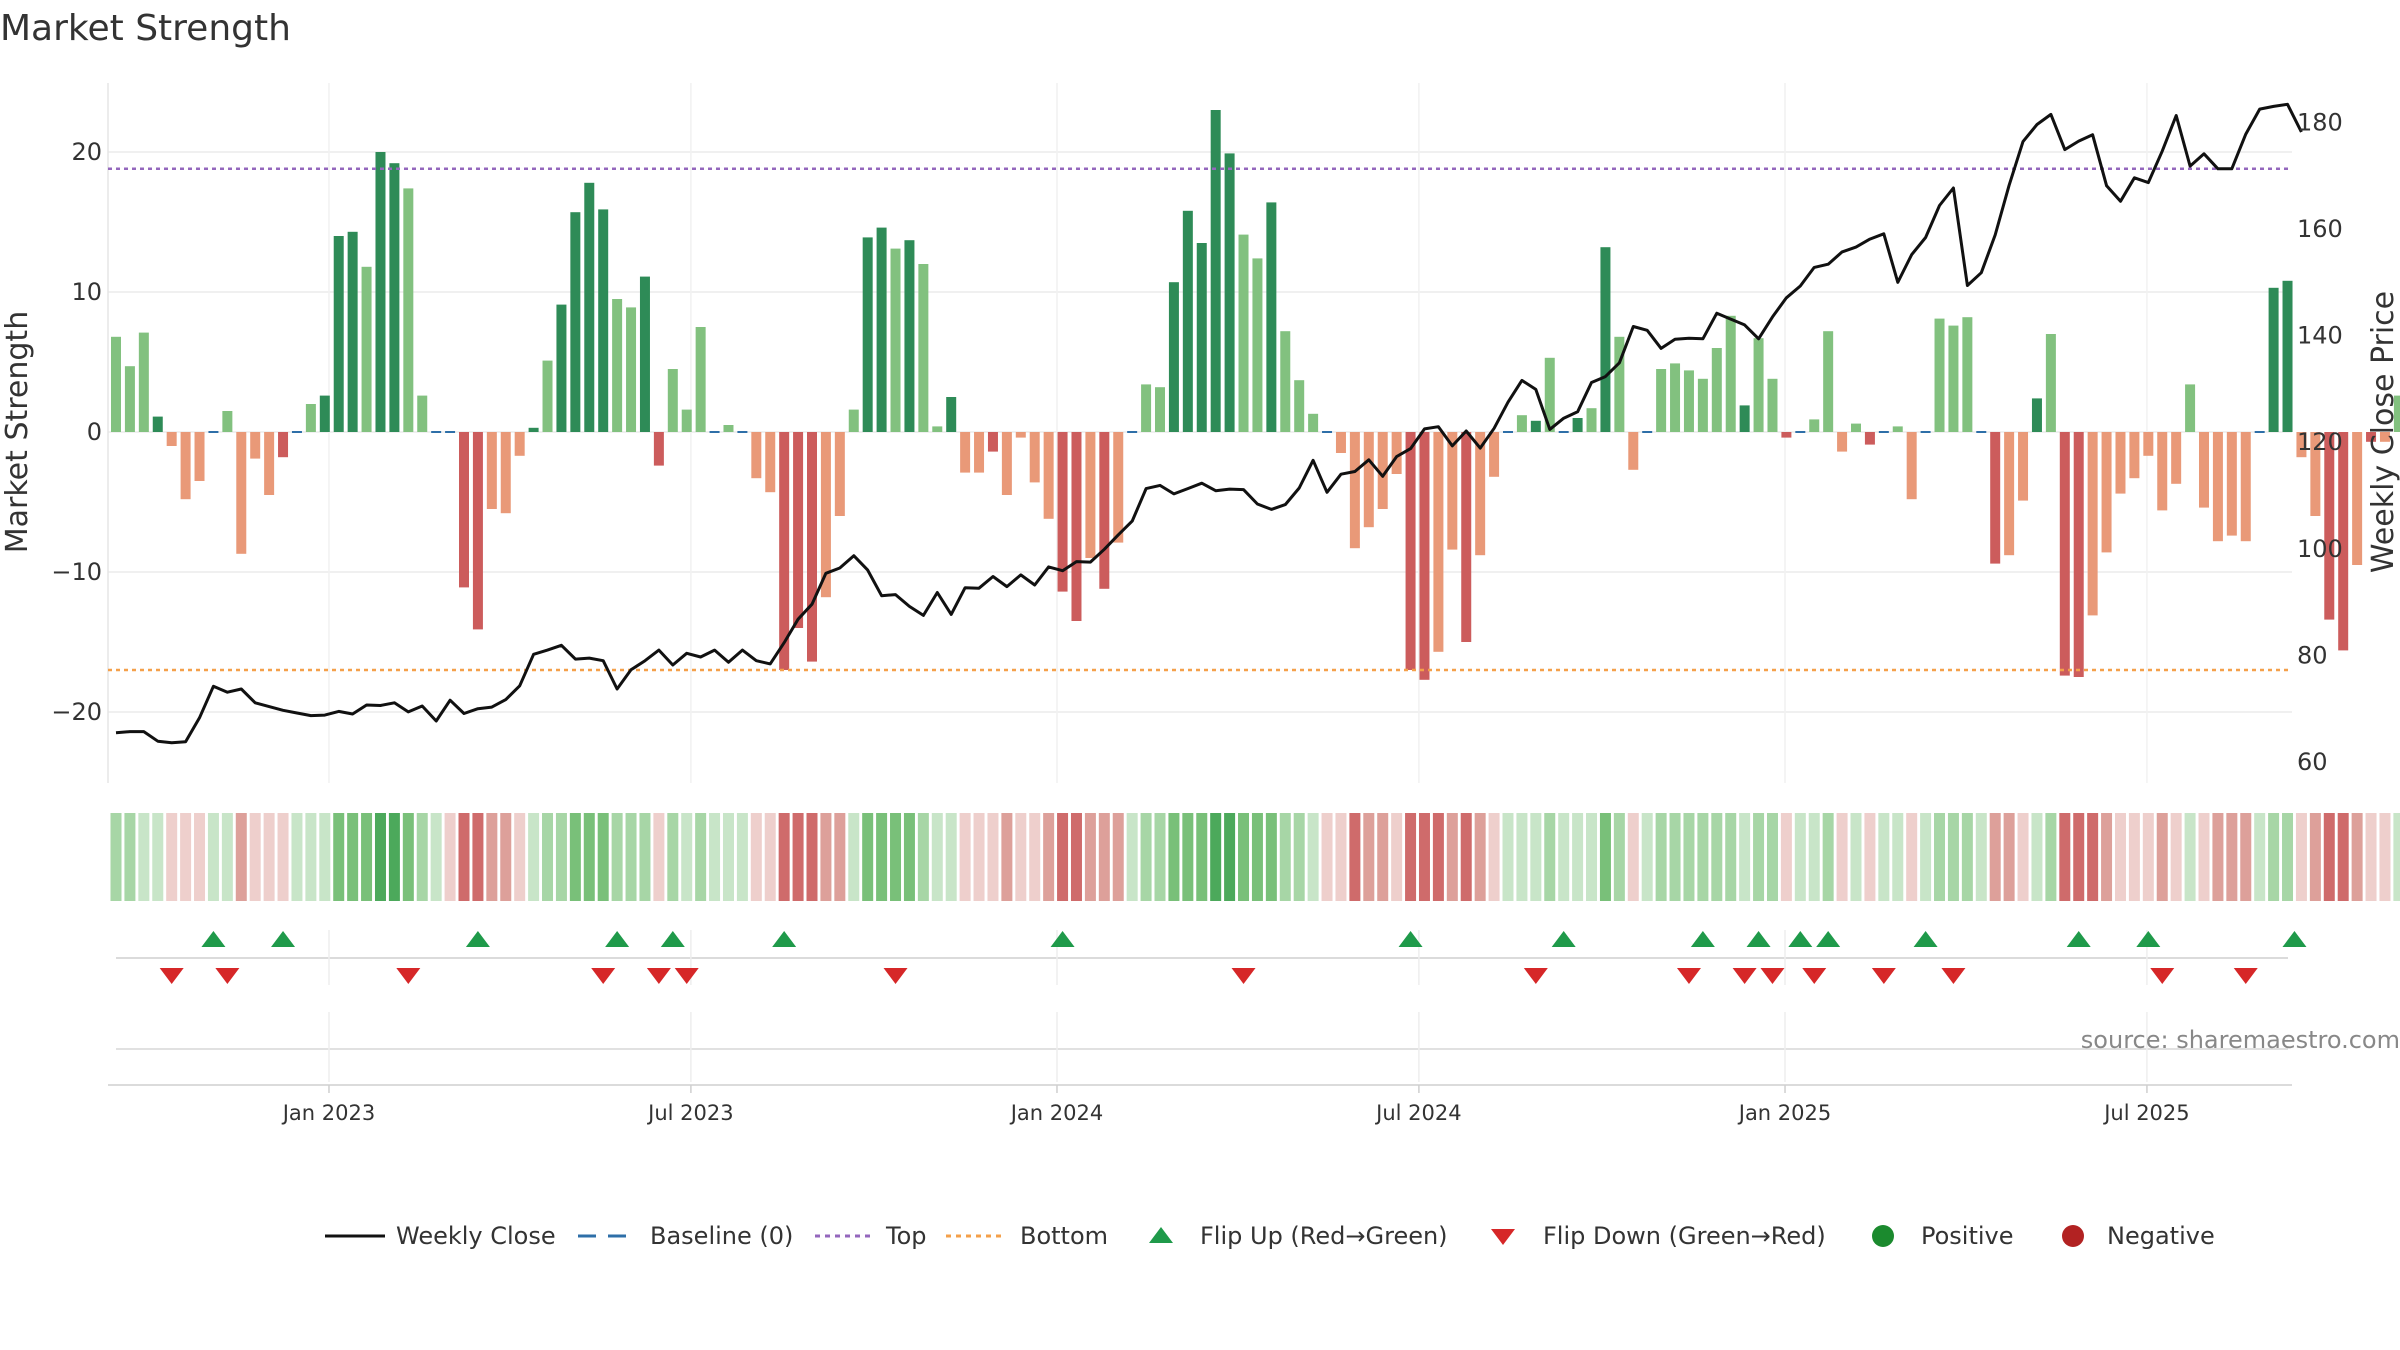 This screenshot has width=2400, height=1350. Describe the element at coordinates (1684, 1236) in the screenshot. I see `legend-label: Flip Down (Green→Red)` at that location.